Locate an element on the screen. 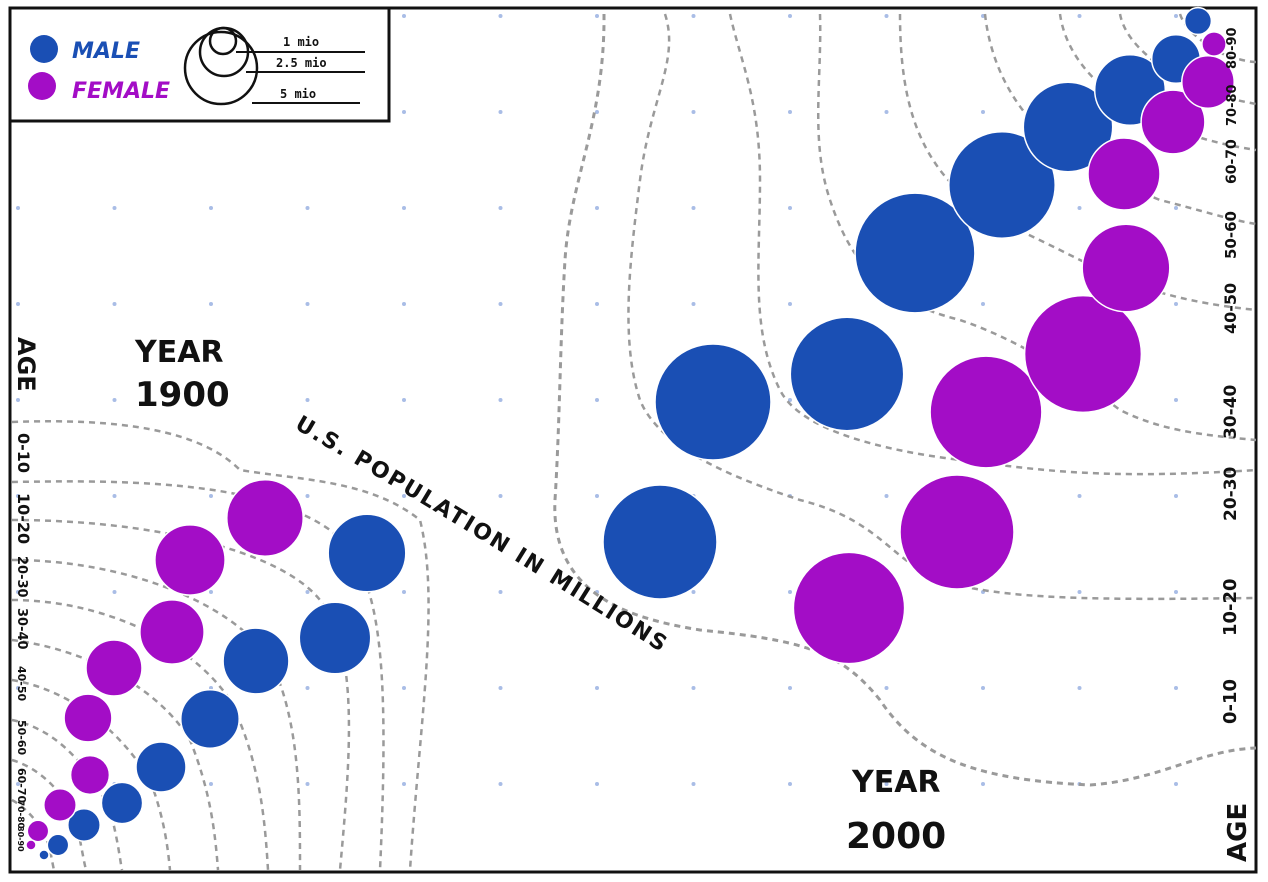  age-tick-2000-40-50: 40-50 is located at coordinates (1230, 308).